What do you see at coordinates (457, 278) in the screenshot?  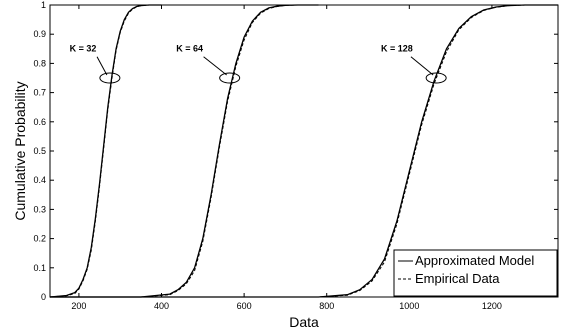 I see `legend-label: Empirical Data` at bounding box center [457, 278].